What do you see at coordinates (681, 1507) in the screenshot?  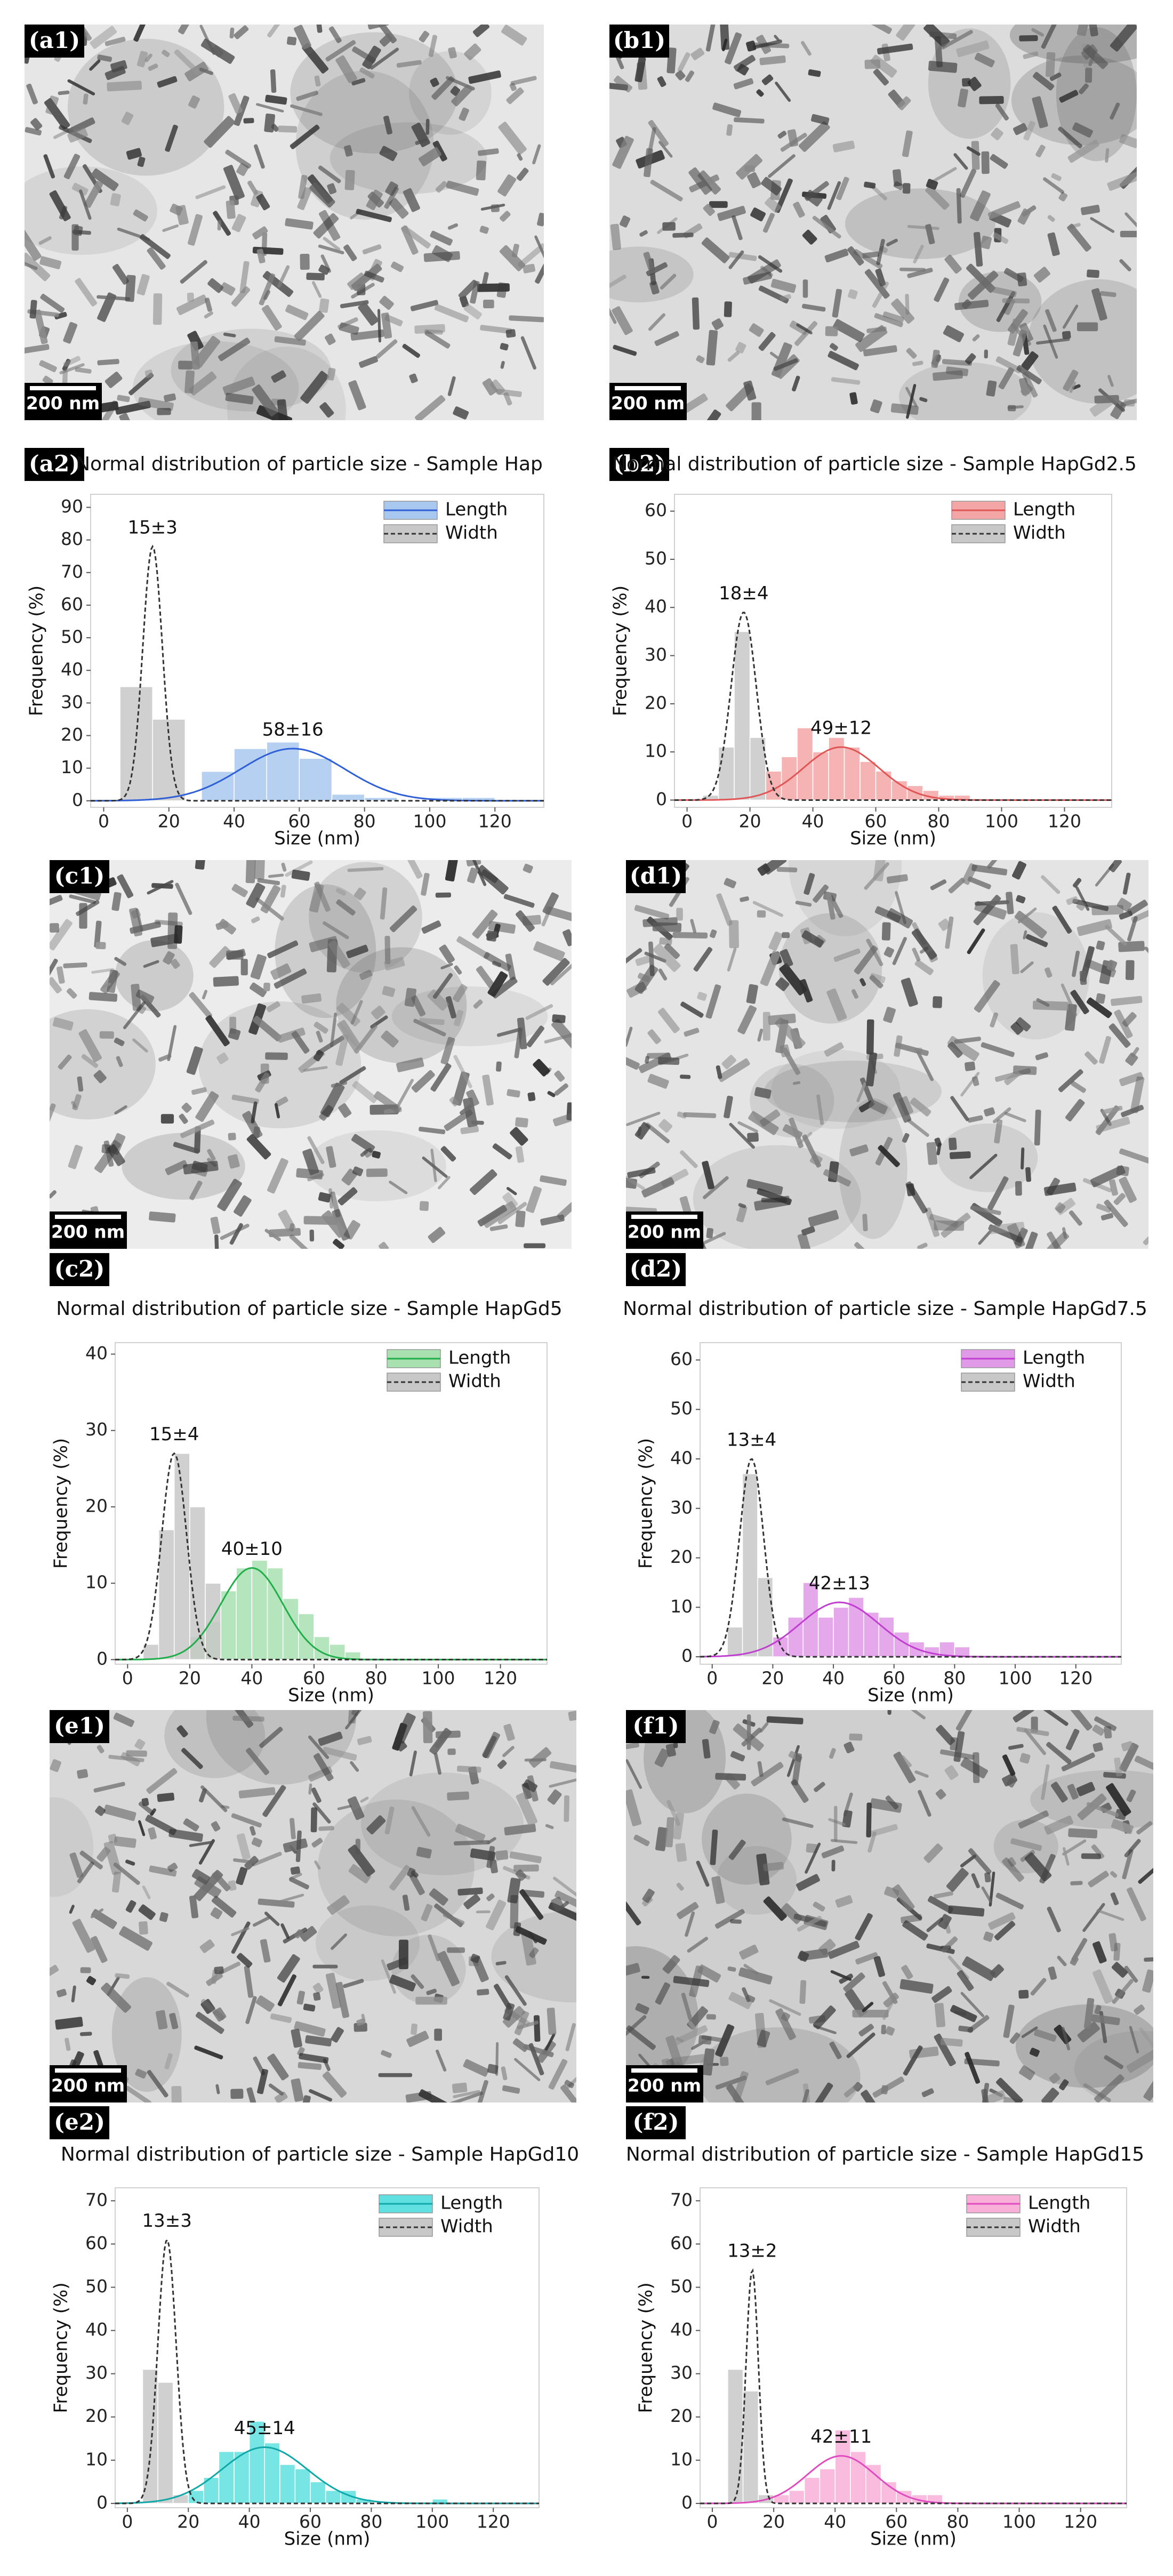 I see `y-tick-label: 30` at bounding box center [681, 1507].